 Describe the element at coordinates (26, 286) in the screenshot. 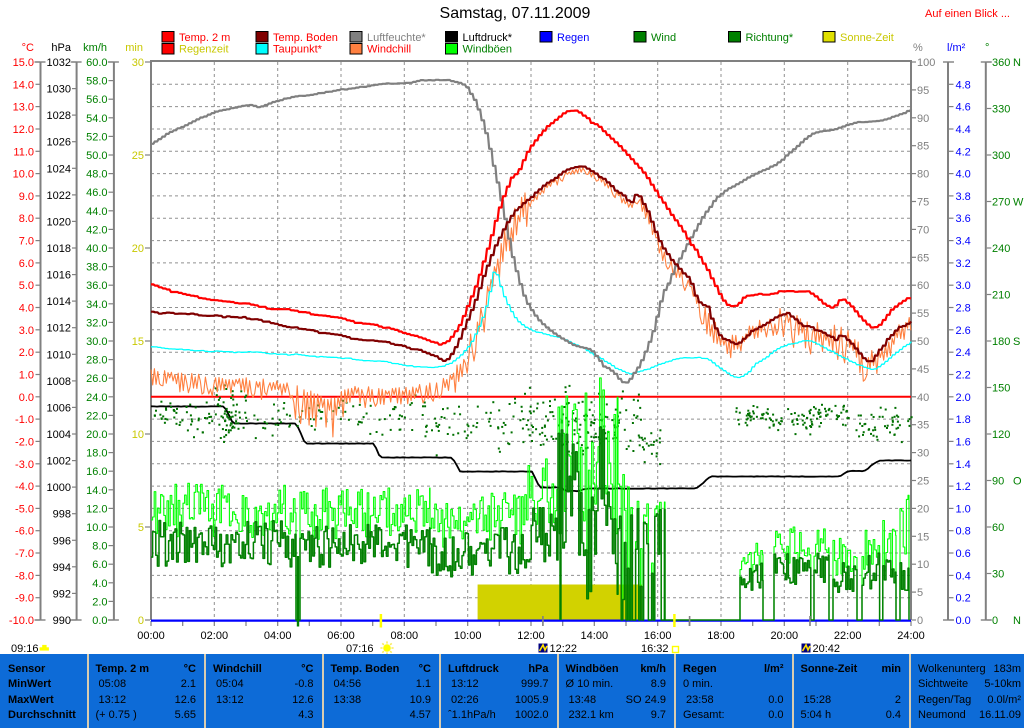

I see `svg-text: 5.0` at that location.